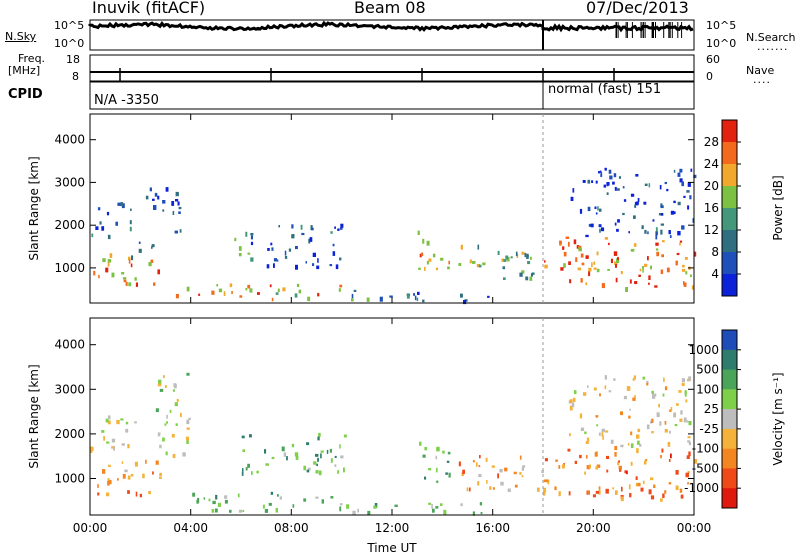  What do you see at coordinates (190, 528) in the screenshot?
I see `x-tick-label: 04:00` at bounding box center [190, 528].